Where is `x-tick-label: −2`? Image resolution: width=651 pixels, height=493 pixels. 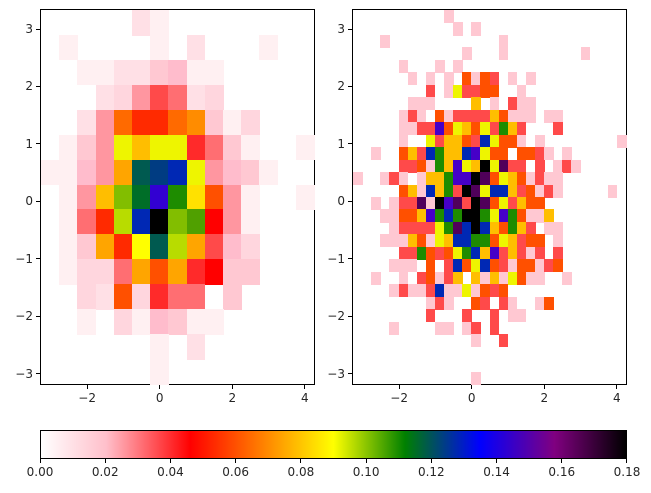 x-tick-label: −2 is located at coordinates (399, 398).